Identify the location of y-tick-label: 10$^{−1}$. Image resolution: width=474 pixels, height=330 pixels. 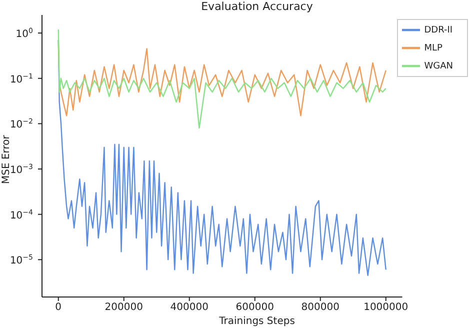
(21, 79).